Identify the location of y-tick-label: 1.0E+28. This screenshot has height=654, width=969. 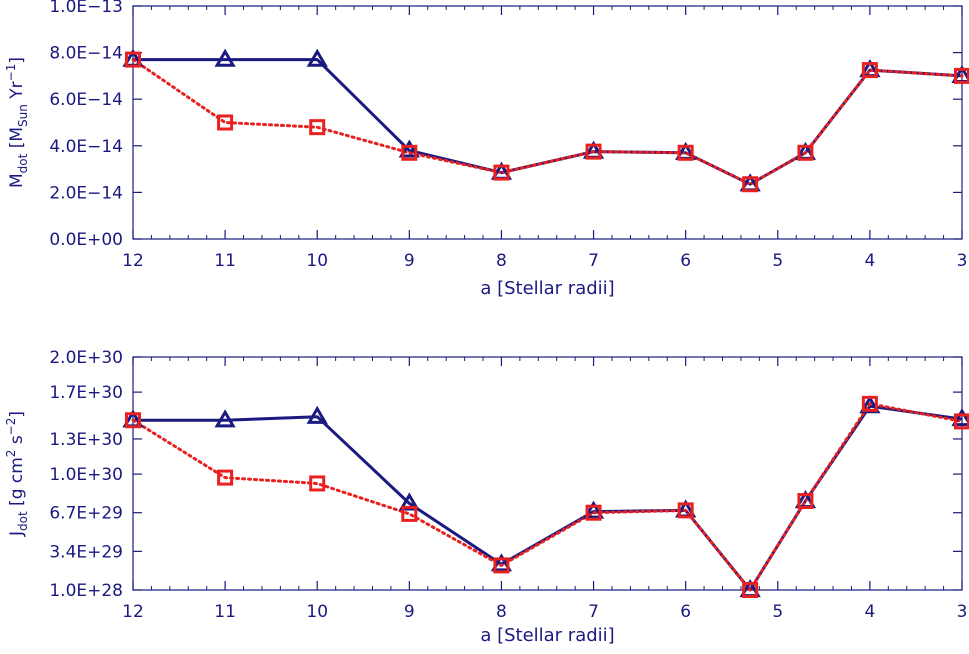
(86, 591).